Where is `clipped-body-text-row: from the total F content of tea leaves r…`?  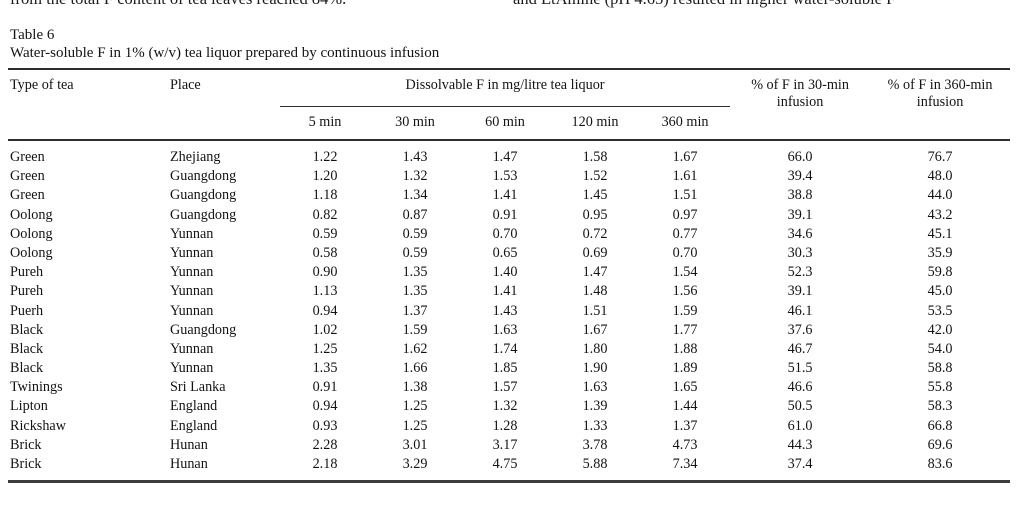 clipped-body-text-row: from the total F content of tea leaves r… is located at coordinates (512, 4).